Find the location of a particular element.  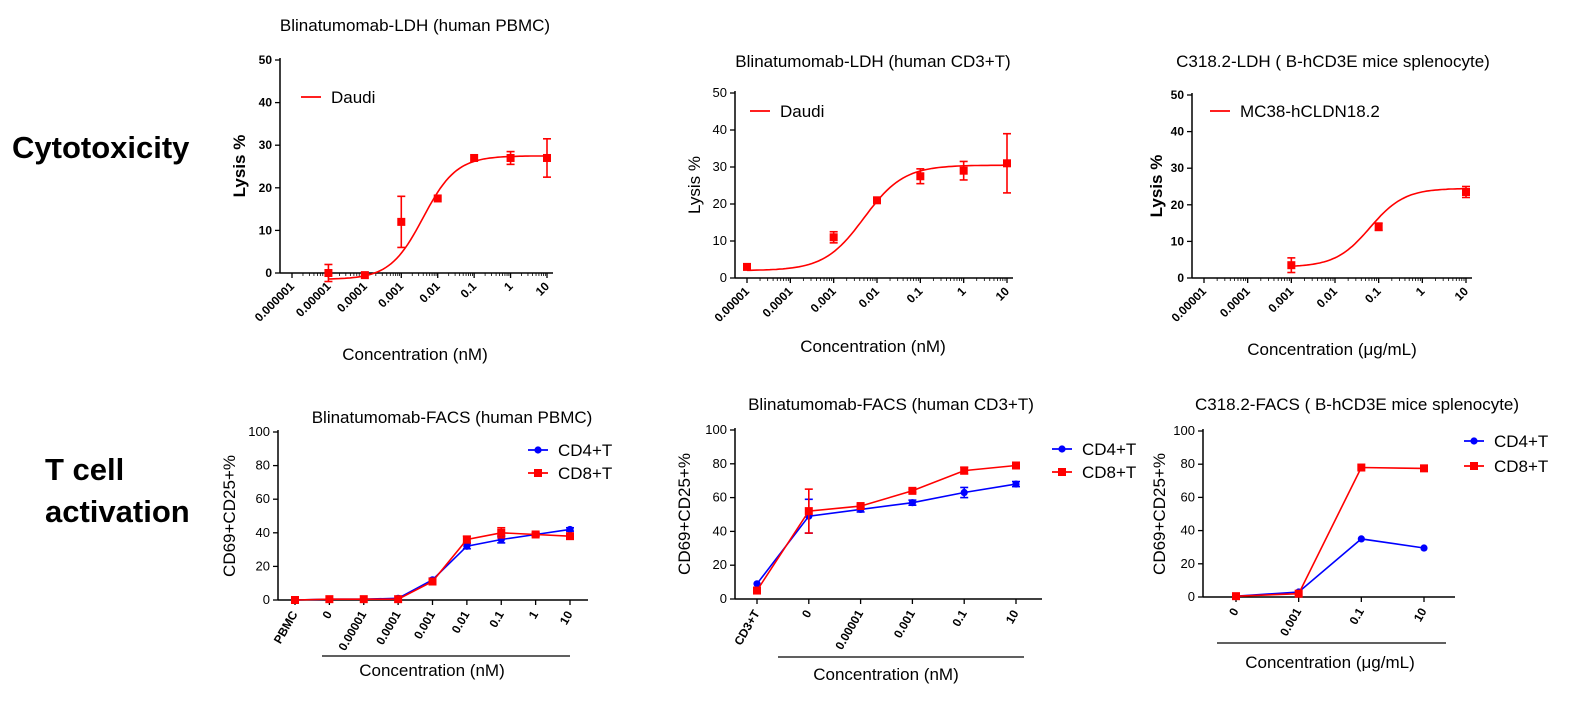

y-tick-label: 0 is located at coordinates (1180, 278).